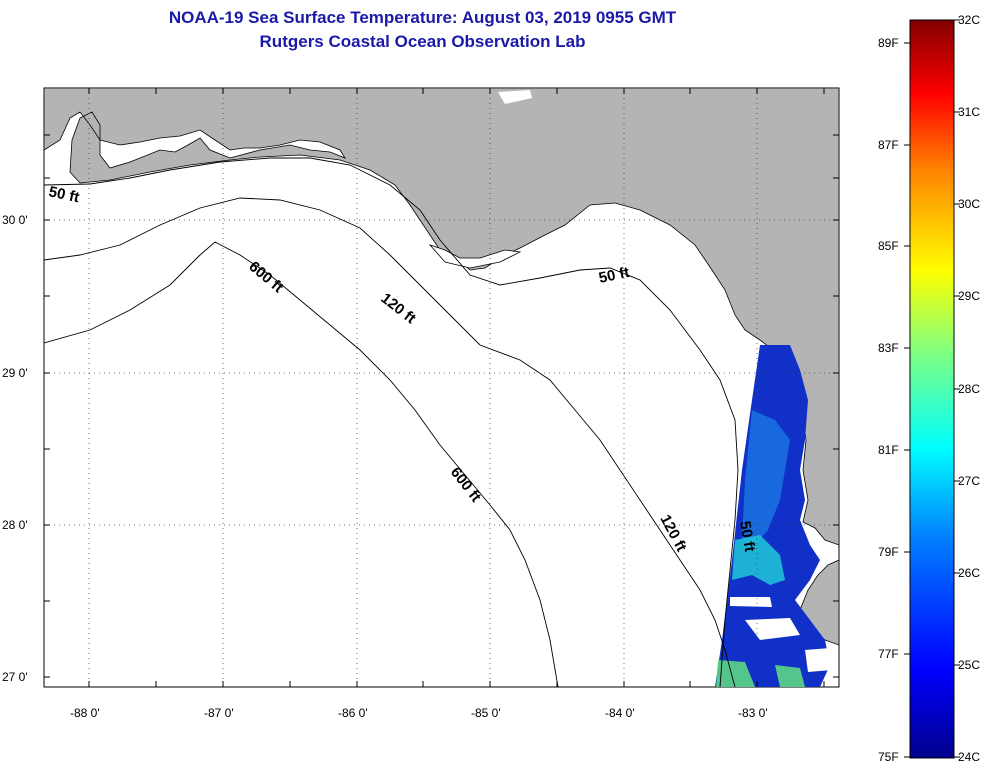  I want to click on cbar-c-26: 26C, so click(969, 573).